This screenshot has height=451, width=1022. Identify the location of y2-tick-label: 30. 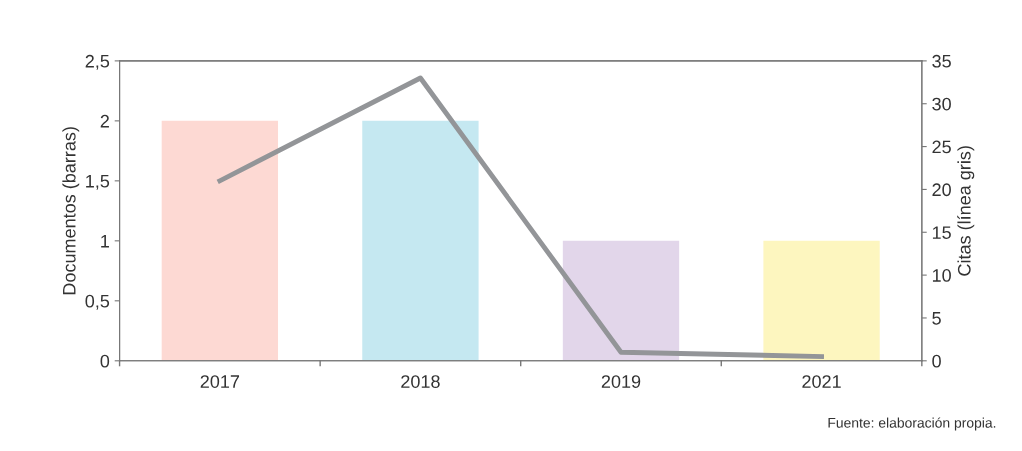
(941, 104).